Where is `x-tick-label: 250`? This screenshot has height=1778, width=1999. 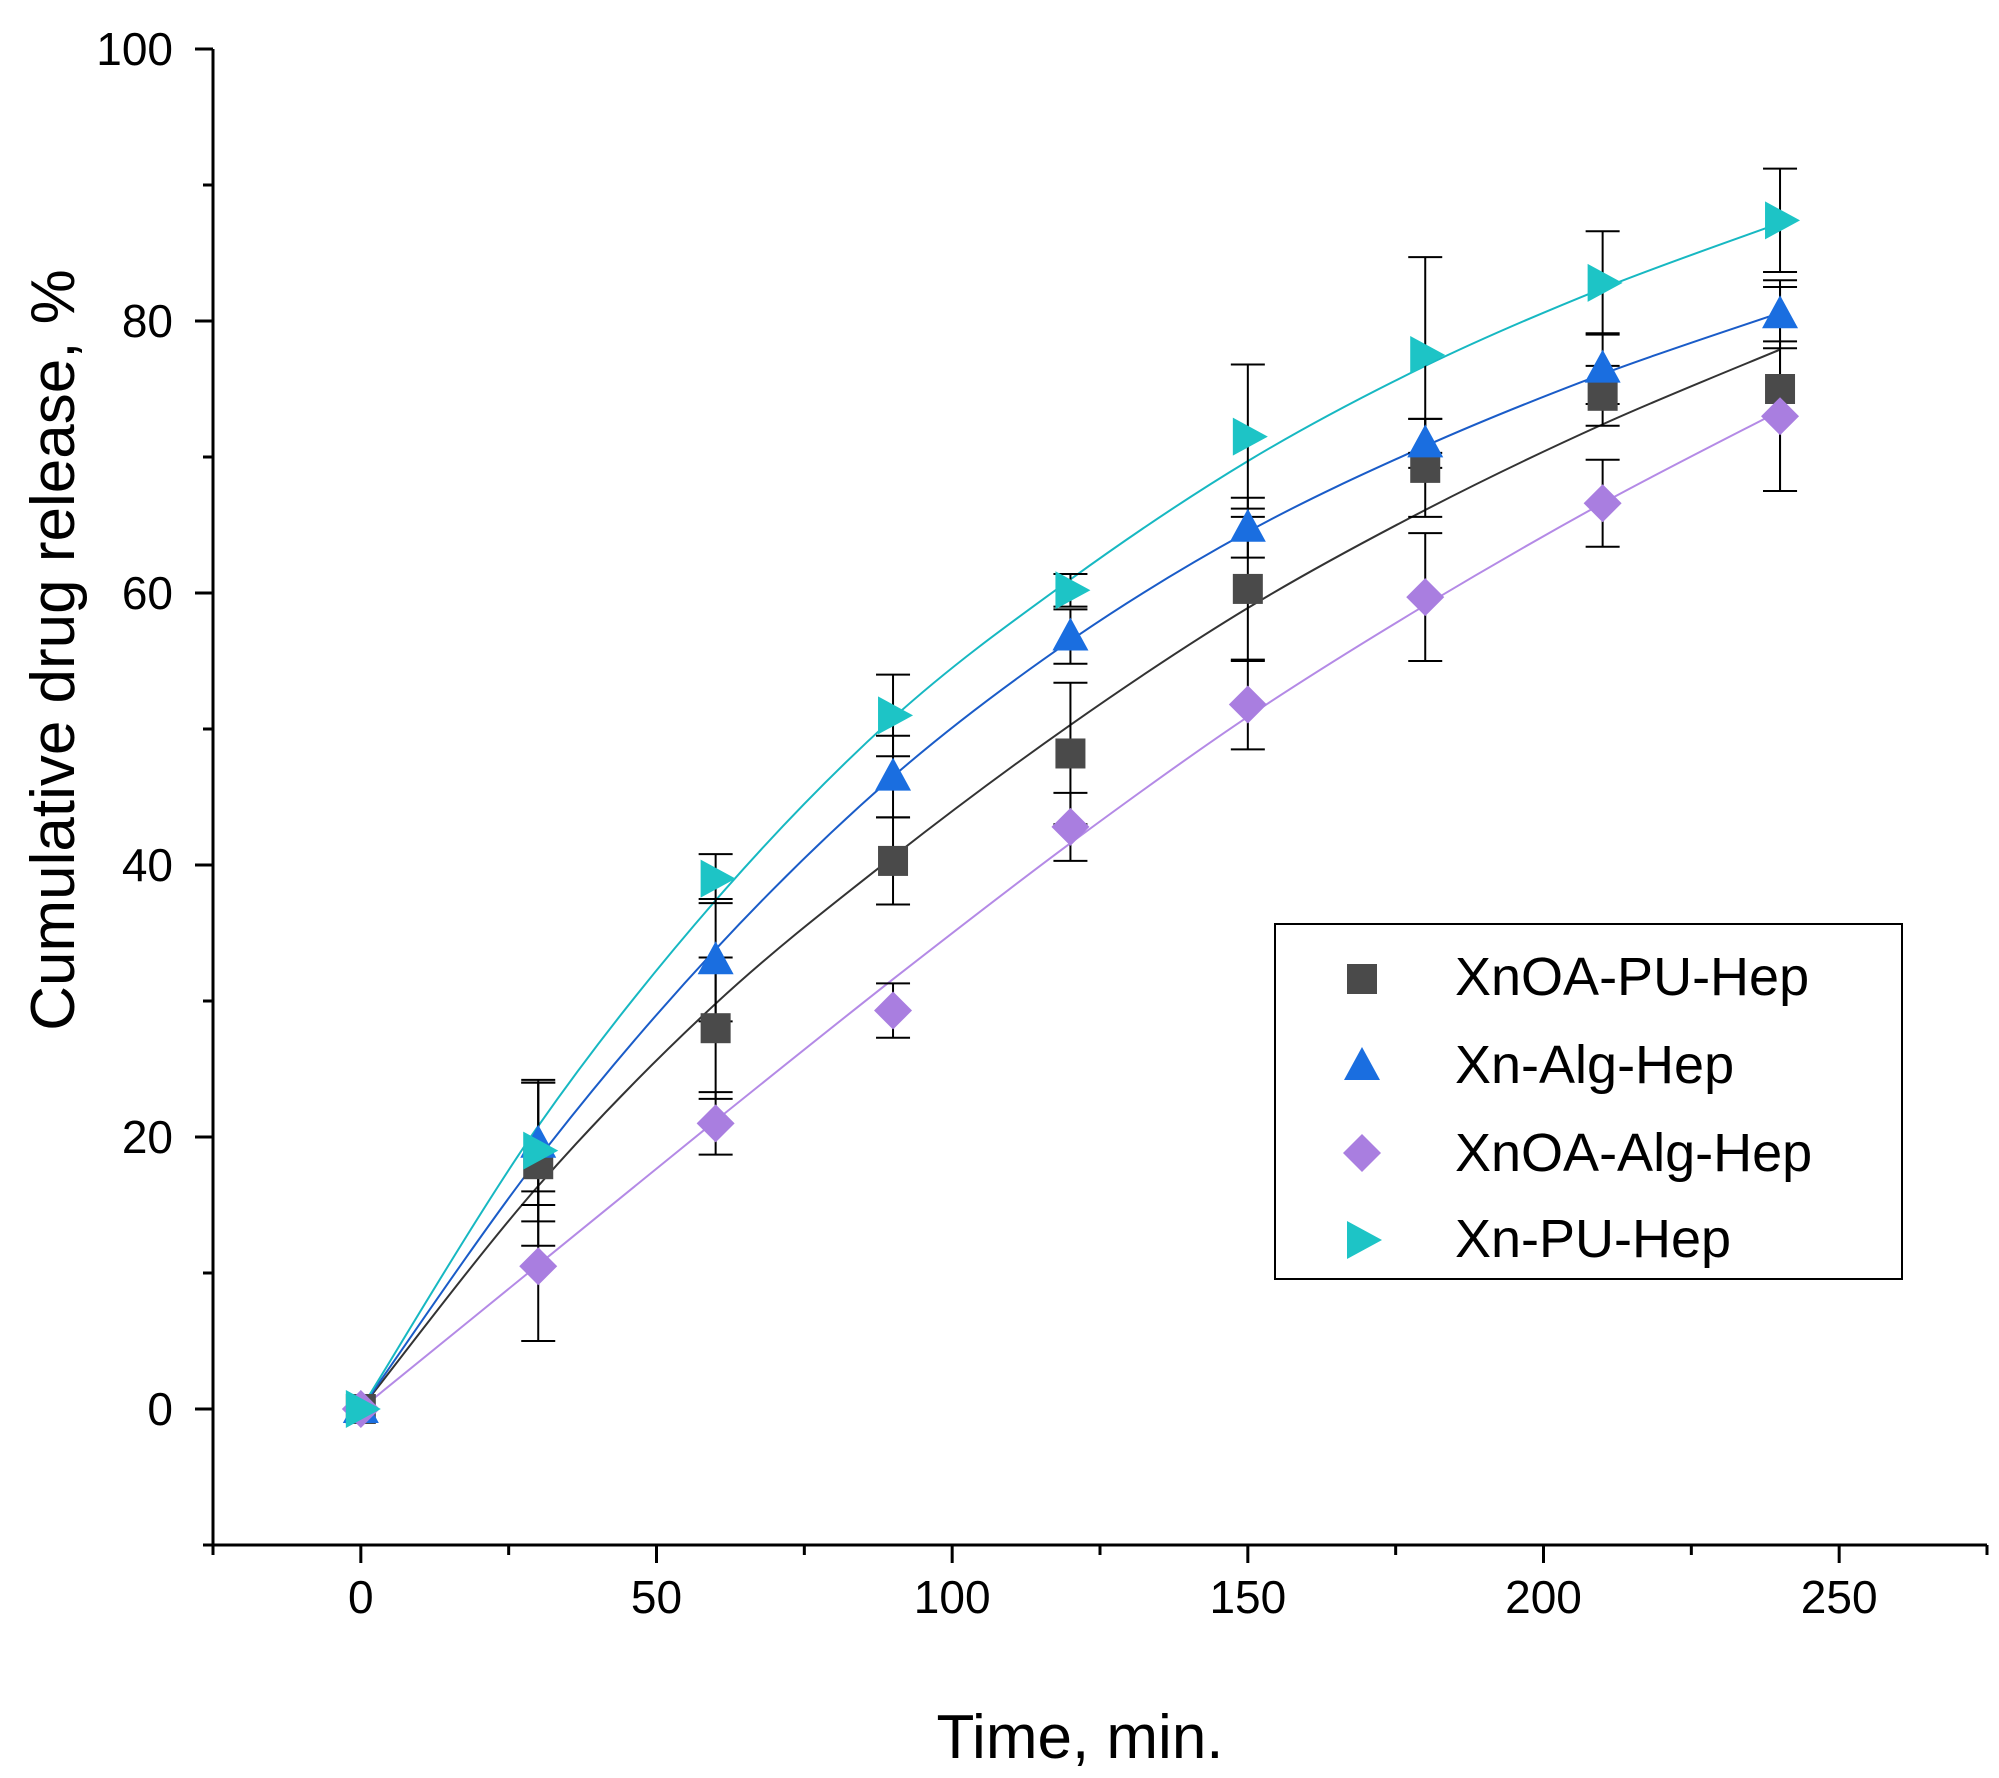
x-tick-label: 250 is located at coordinates (1839, 1597).